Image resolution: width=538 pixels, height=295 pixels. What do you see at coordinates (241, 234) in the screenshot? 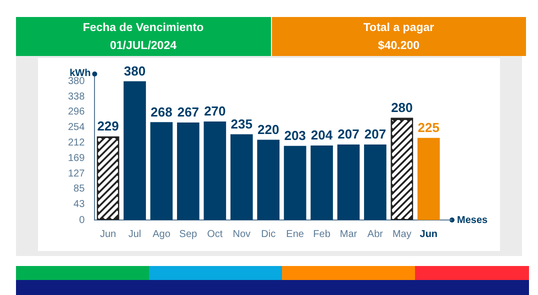
I see `x-tick-label: Nov` at bounding box center [241, 234].